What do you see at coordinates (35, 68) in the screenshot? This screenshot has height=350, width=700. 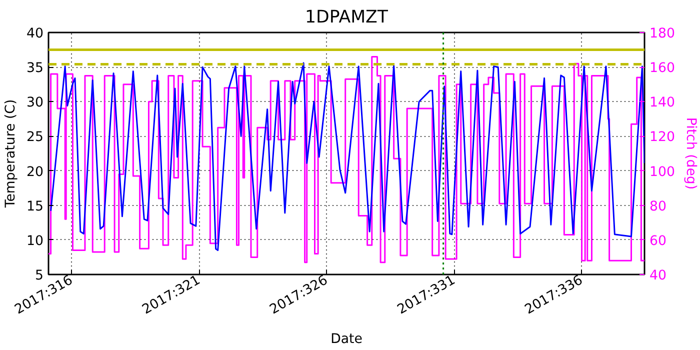 I see `y-tick-label: 35` at bounding box center [35, 68].